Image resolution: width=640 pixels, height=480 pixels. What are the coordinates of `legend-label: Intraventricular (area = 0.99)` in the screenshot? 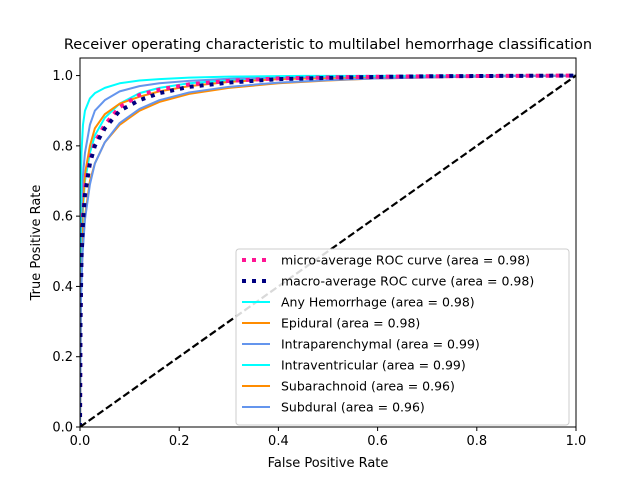 It's located at (373, 365).